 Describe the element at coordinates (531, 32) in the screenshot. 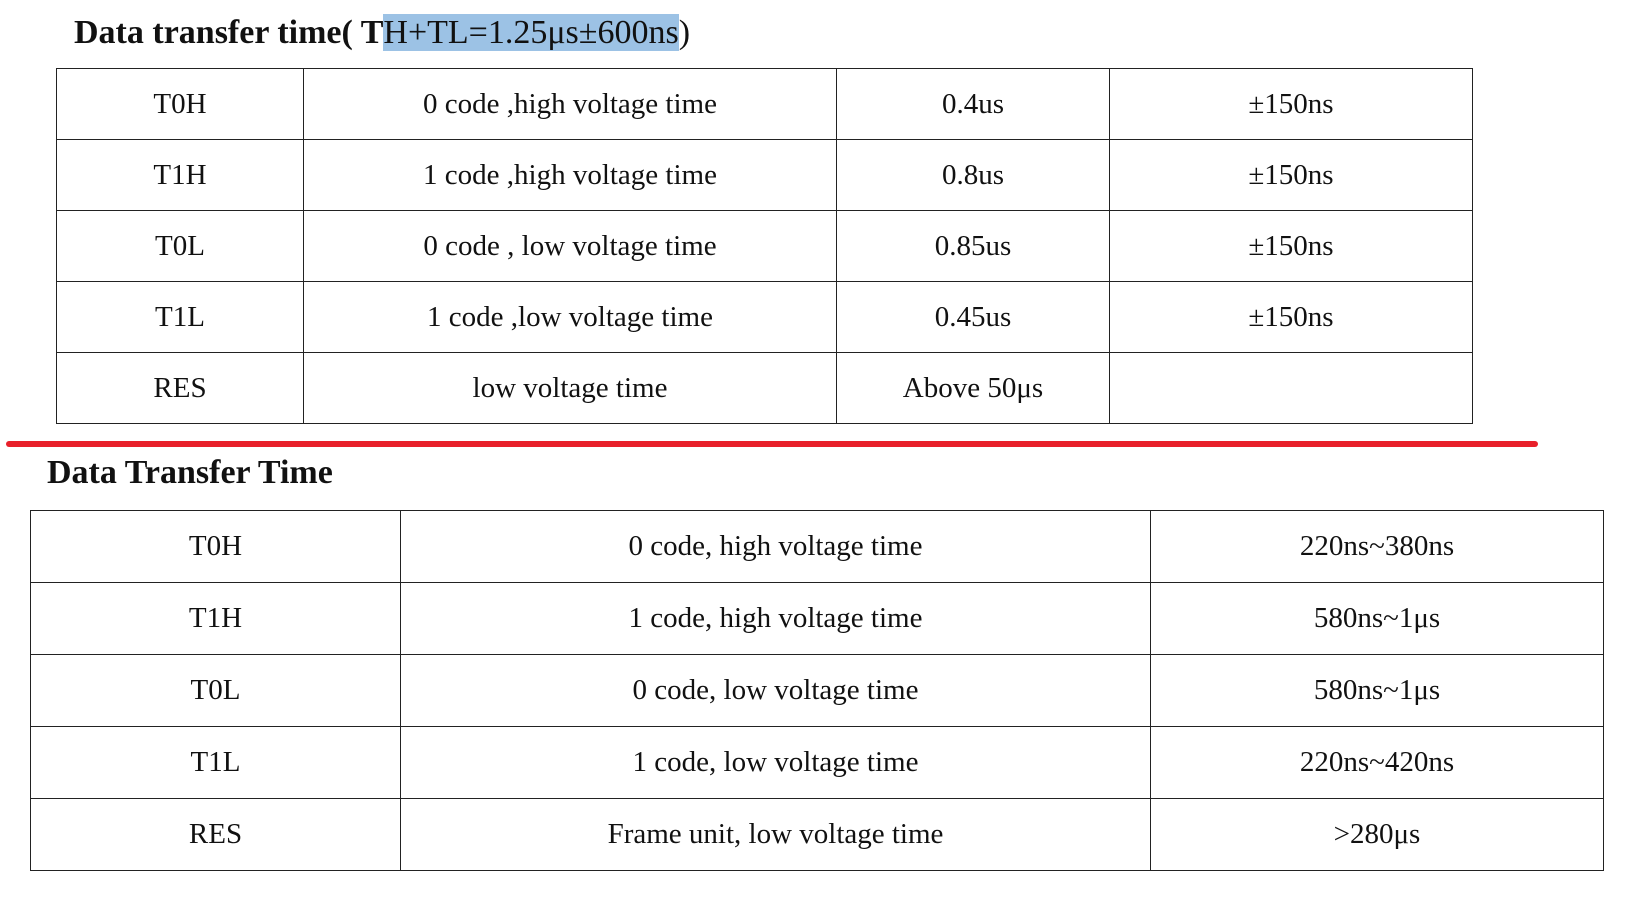

I see `section-1-title-highlighted-text: H+TL=1.25μs±600ns` at that location.